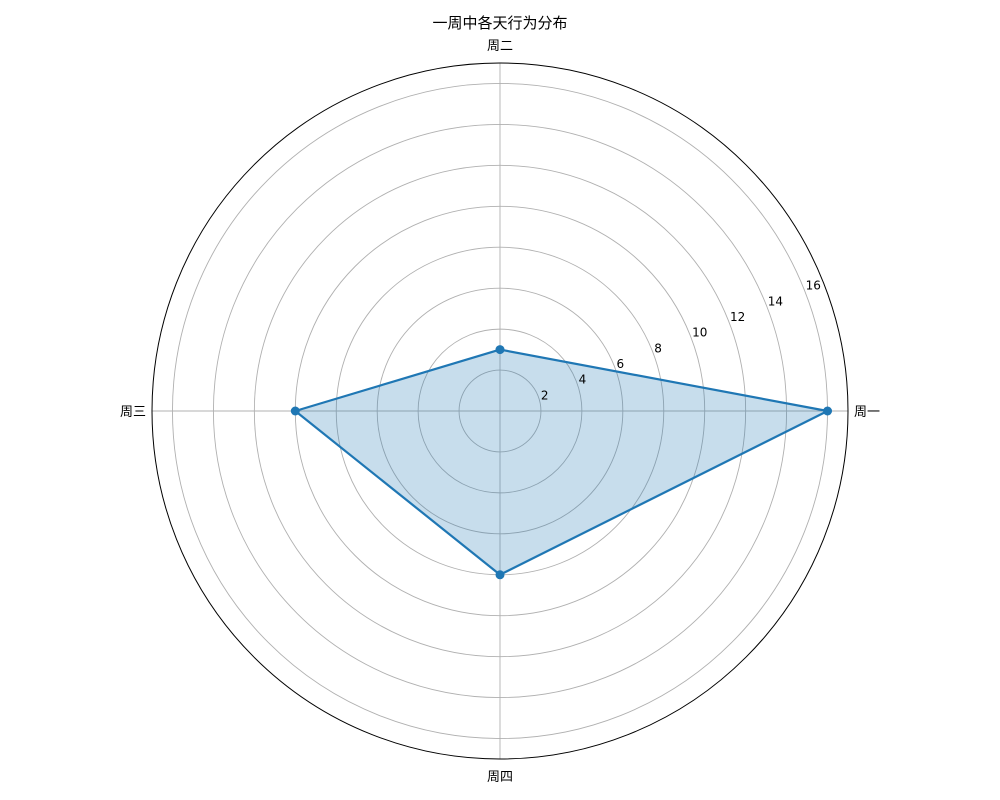 This screenshot has width=1000, height=800. What do you see at coordinates (295, 411) in the screenshot?
I see `data-point-周三` at bounding box center [295, 411].